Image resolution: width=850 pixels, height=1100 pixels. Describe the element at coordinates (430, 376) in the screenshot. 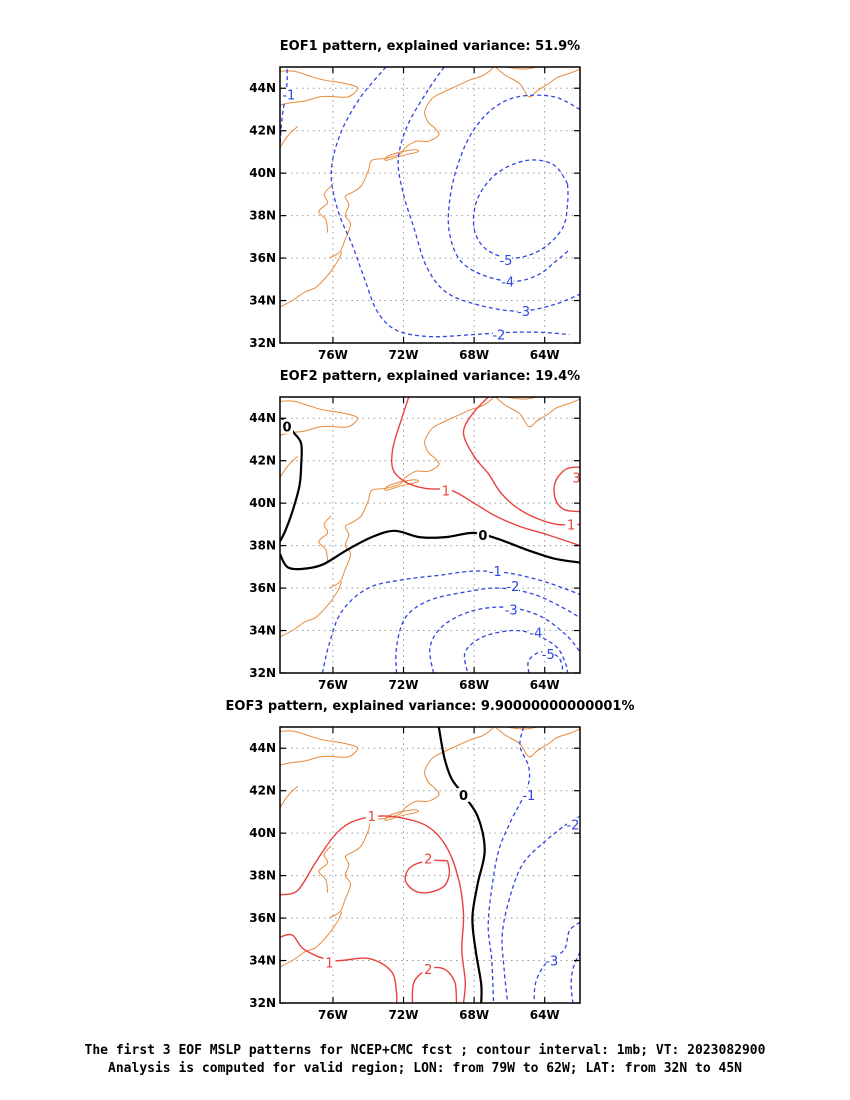

I see `panel-title: EOF2 pattern, explained variance: 19.4%` at that location.